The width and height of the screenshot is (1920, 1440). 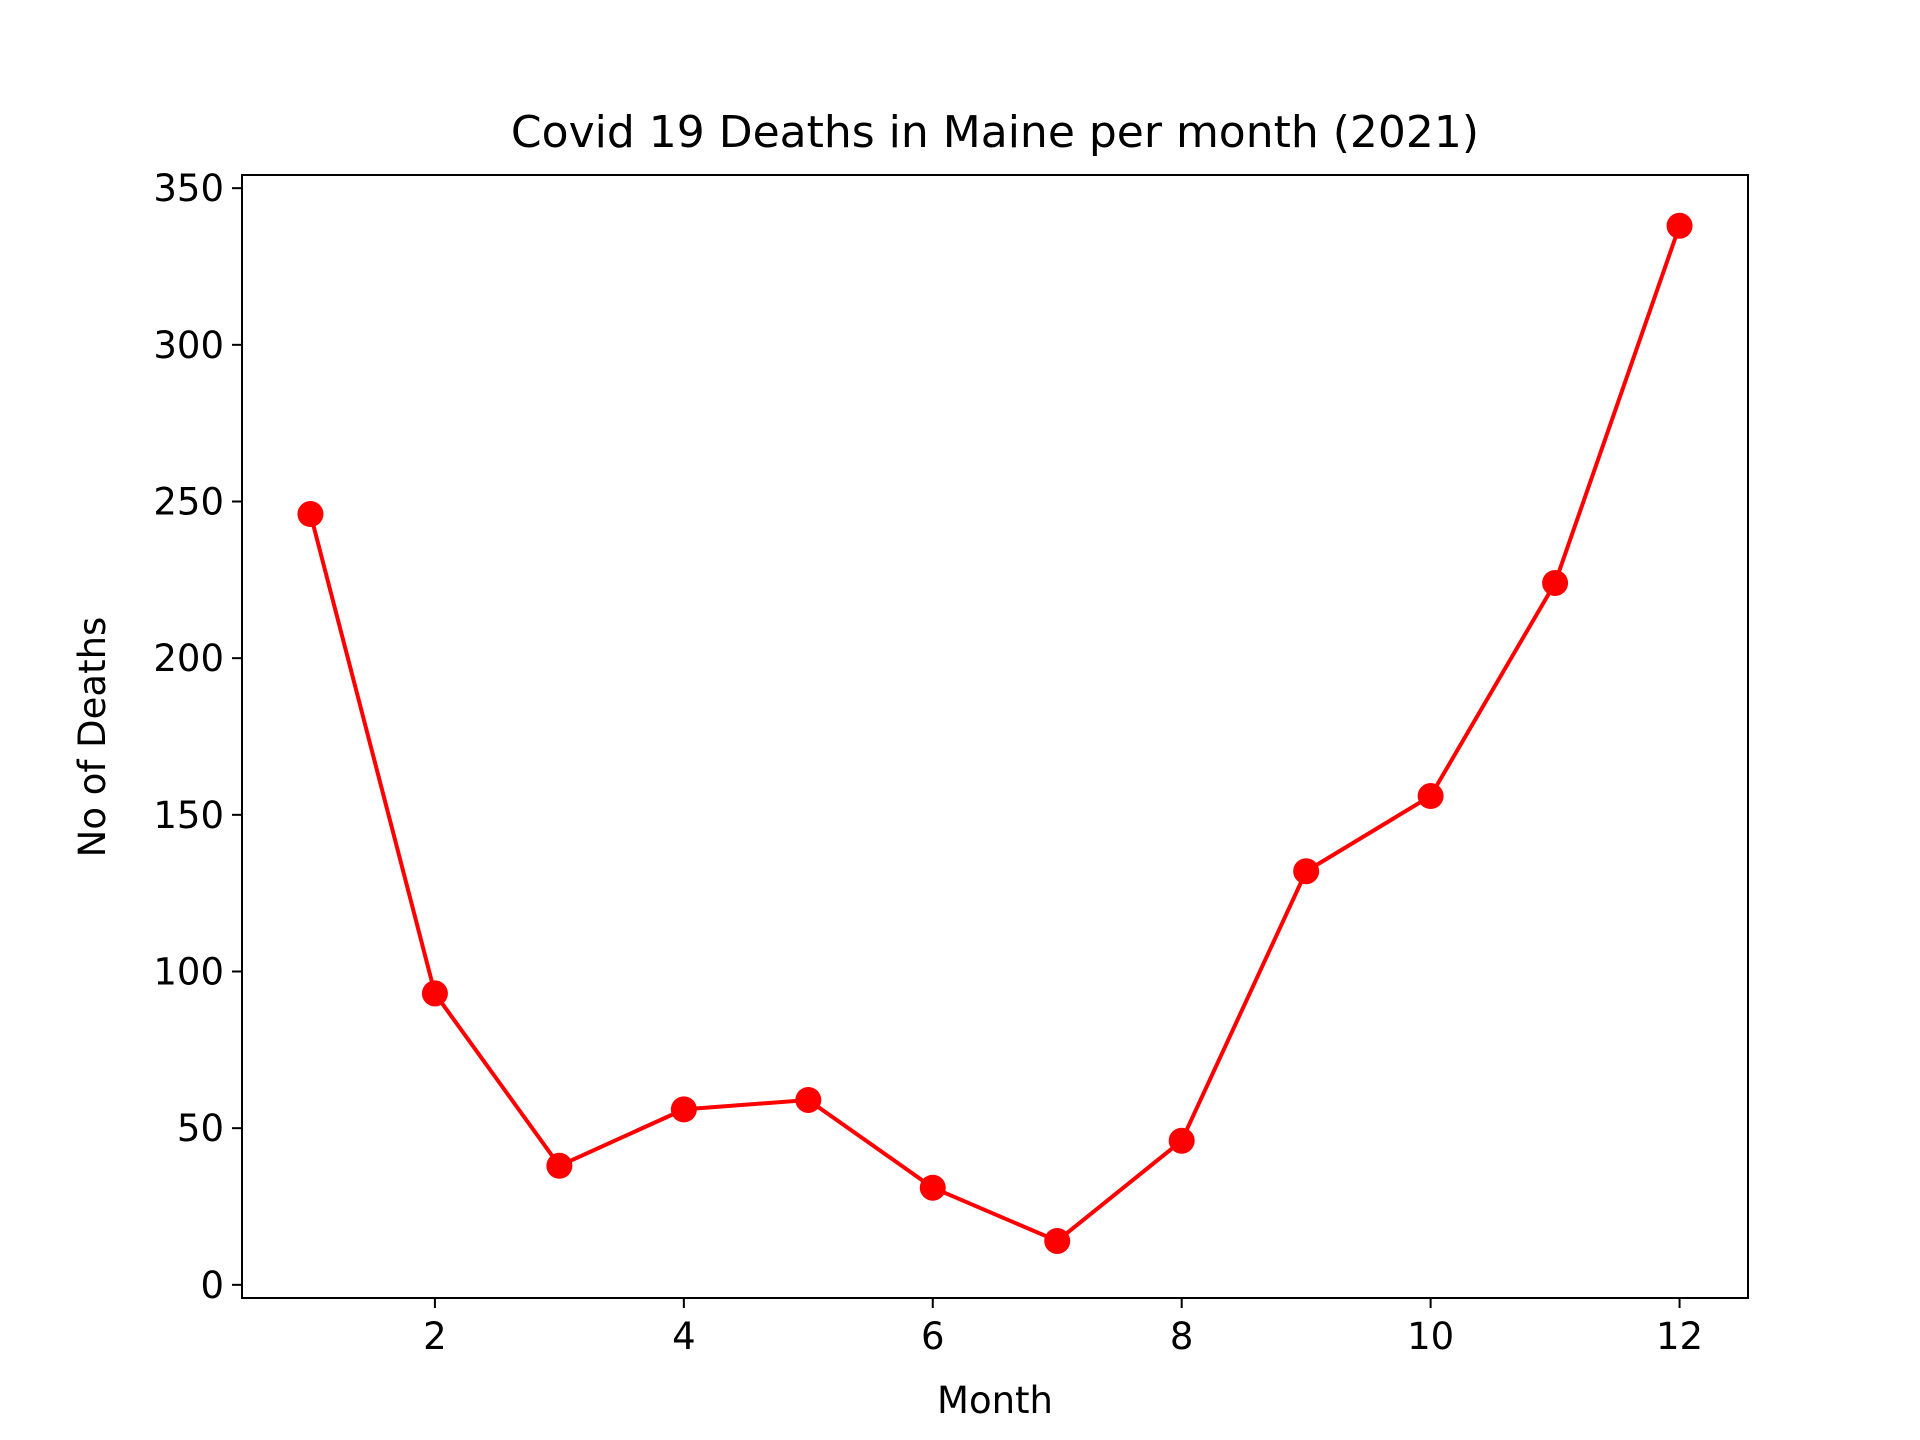 I want to click on x-tick-label: 8, so click(x=1182, y=1336).